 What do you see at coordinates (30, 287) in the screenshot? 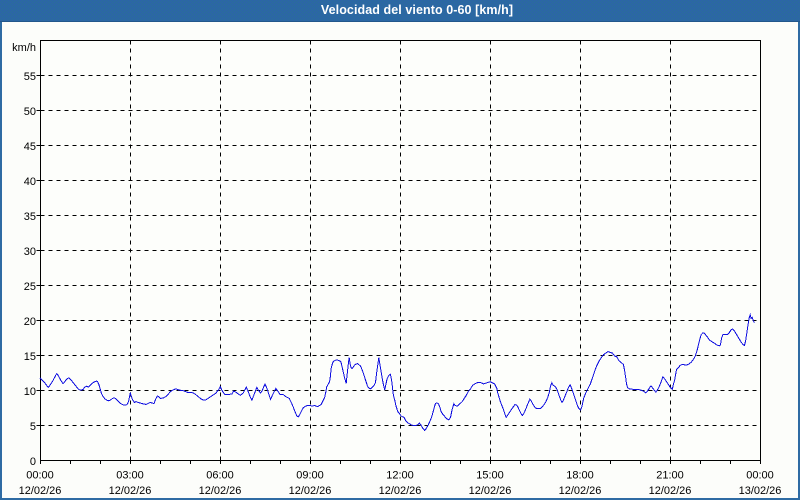
I see `svg-text: 25` at bounding box center [30, 287].